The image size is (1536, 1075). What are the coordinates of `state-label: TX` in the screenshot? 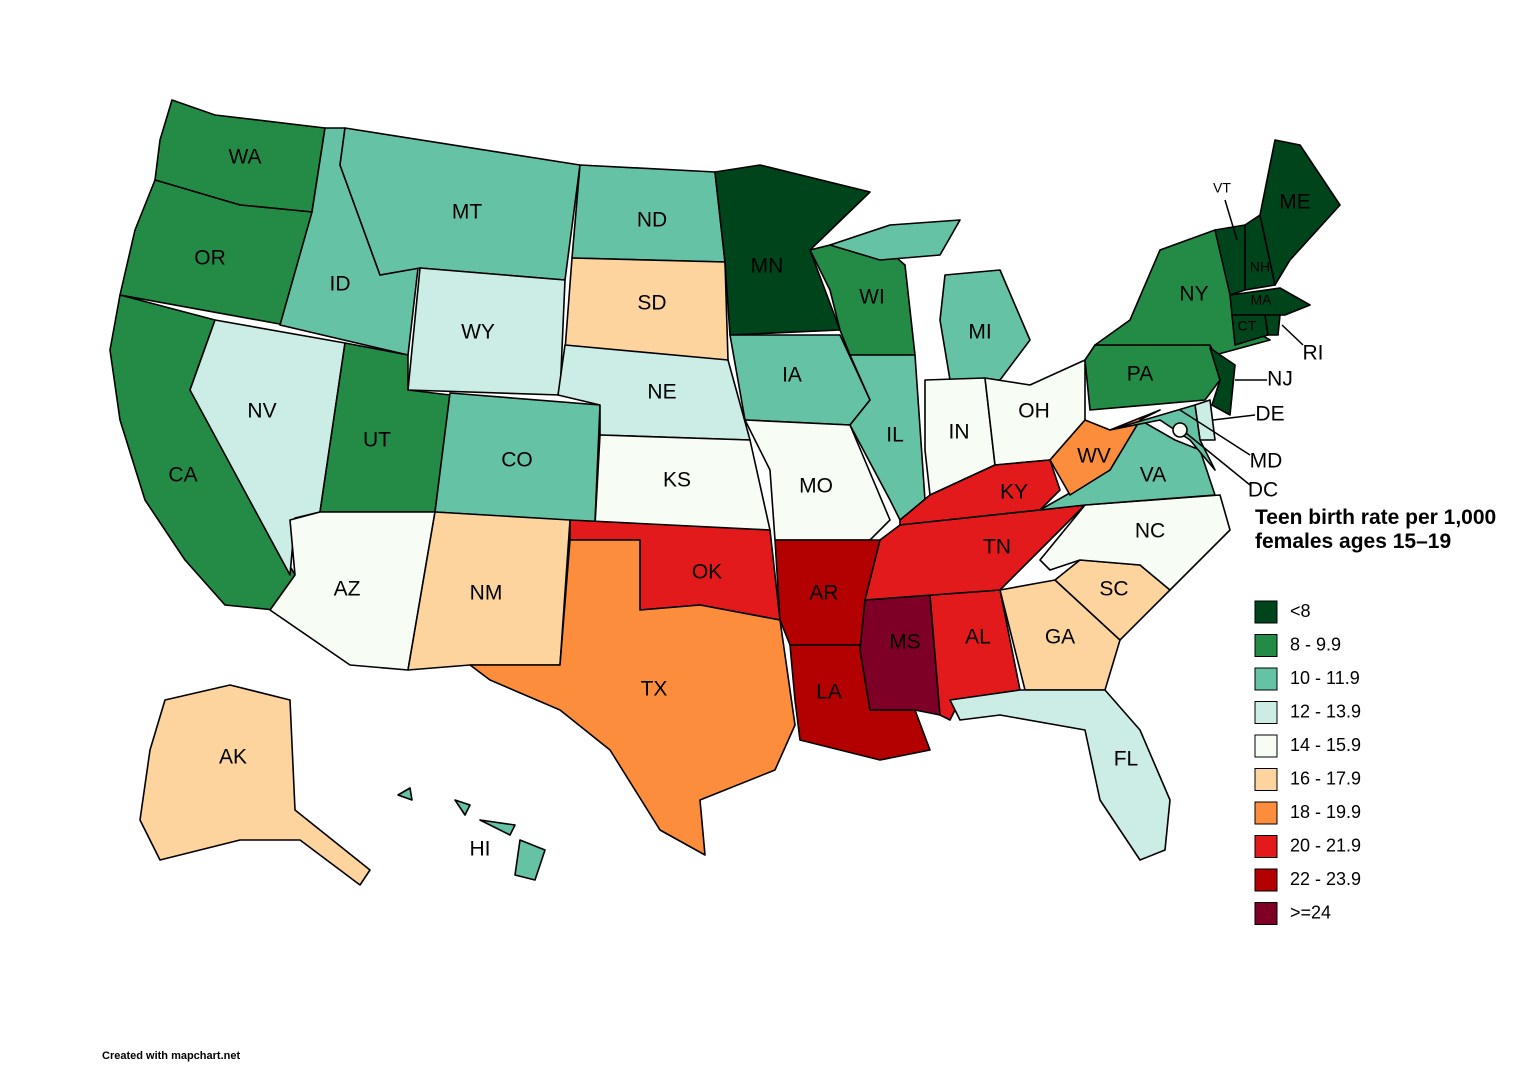 It's located at (654, 689).